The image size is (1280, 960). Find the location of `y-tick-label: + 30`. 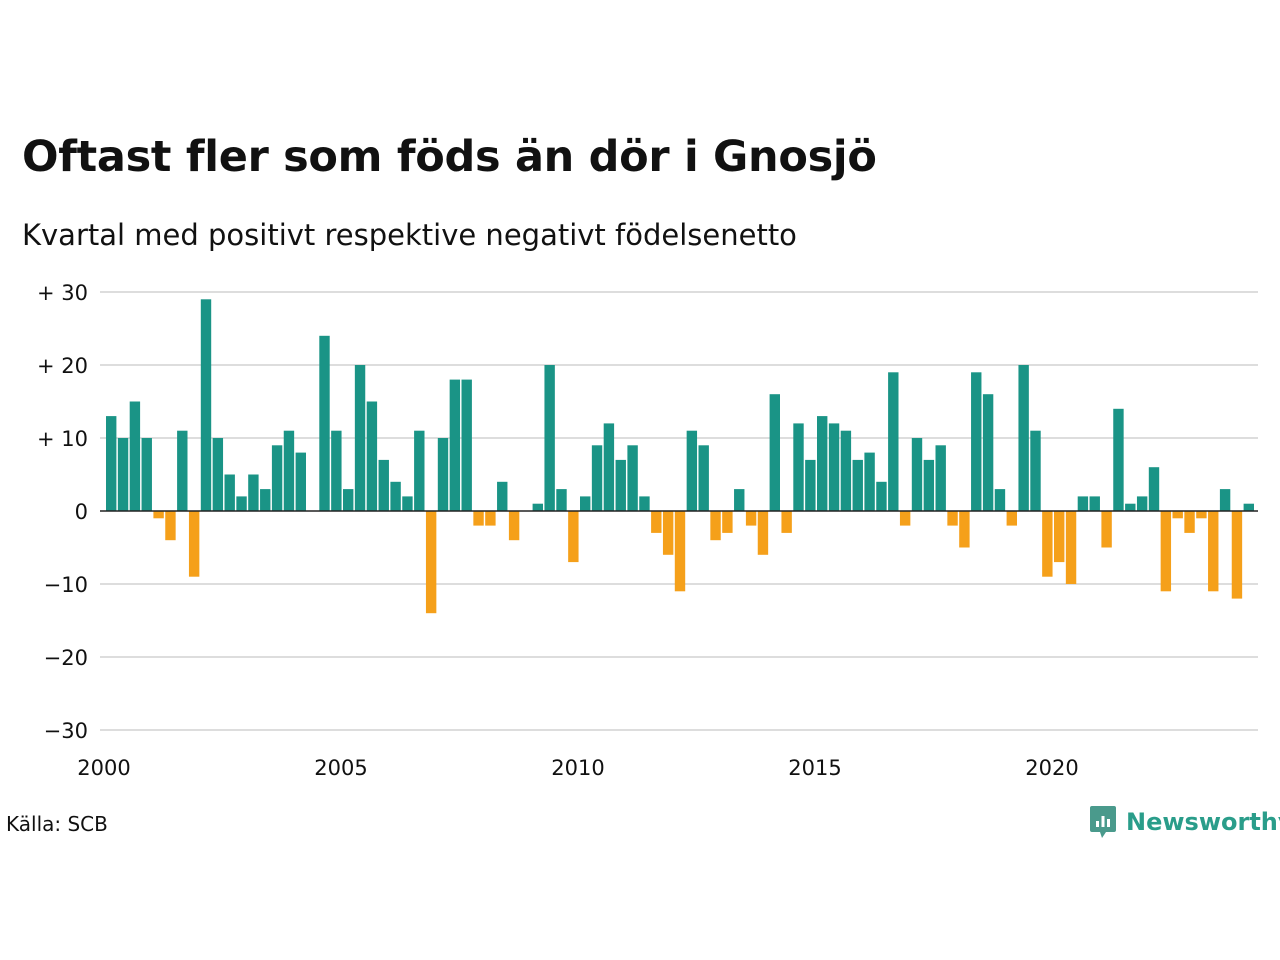

y-tick-label: + 30 is located at coordinates (62, 293).